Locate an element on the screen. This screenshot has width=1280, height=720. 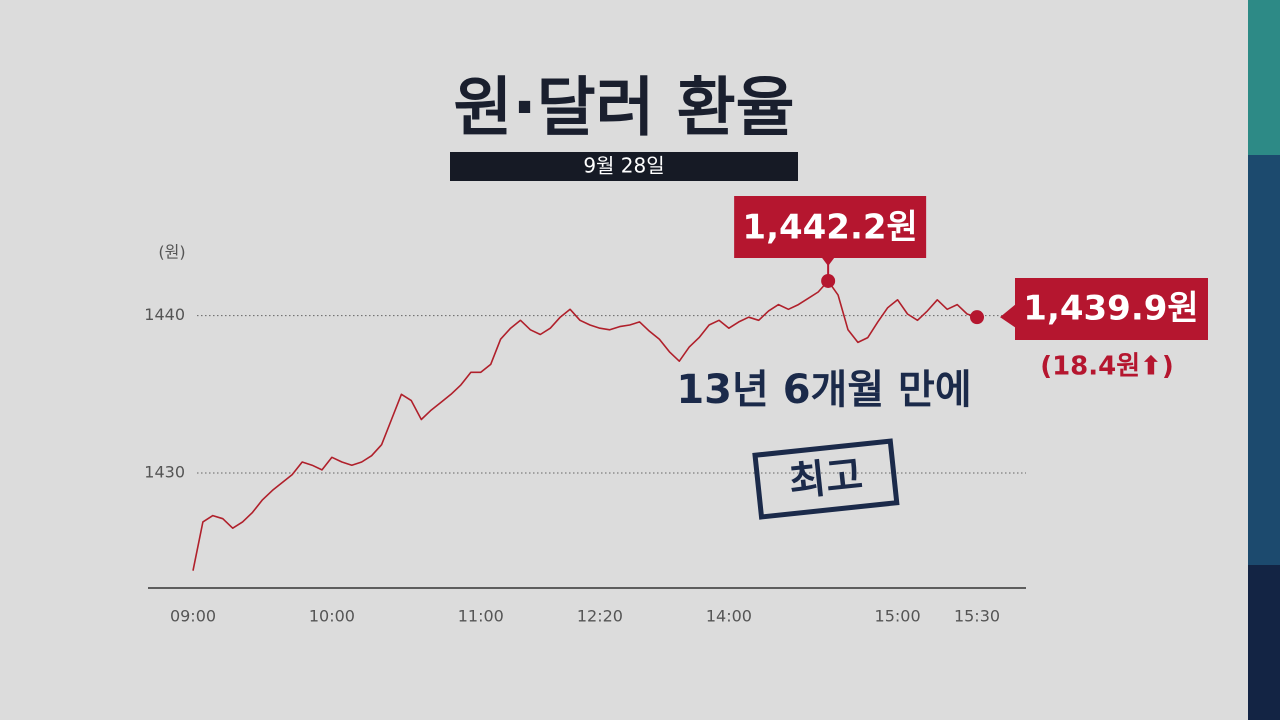
y-axis-label: (원) is located at coordinates (171, 252).